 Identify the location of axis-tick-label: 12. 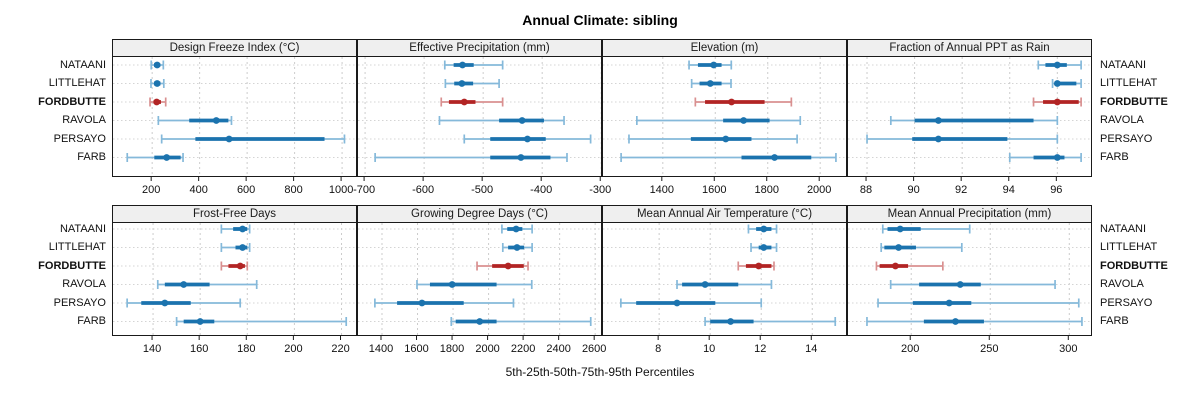
(760, 349).